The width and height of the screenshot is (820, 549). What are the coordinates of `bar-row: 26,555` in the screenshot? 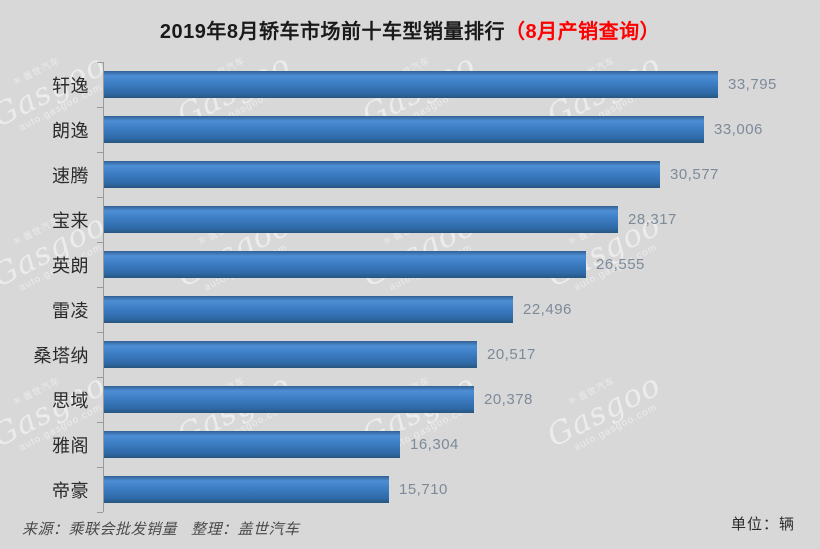 It's located at (462, 264).